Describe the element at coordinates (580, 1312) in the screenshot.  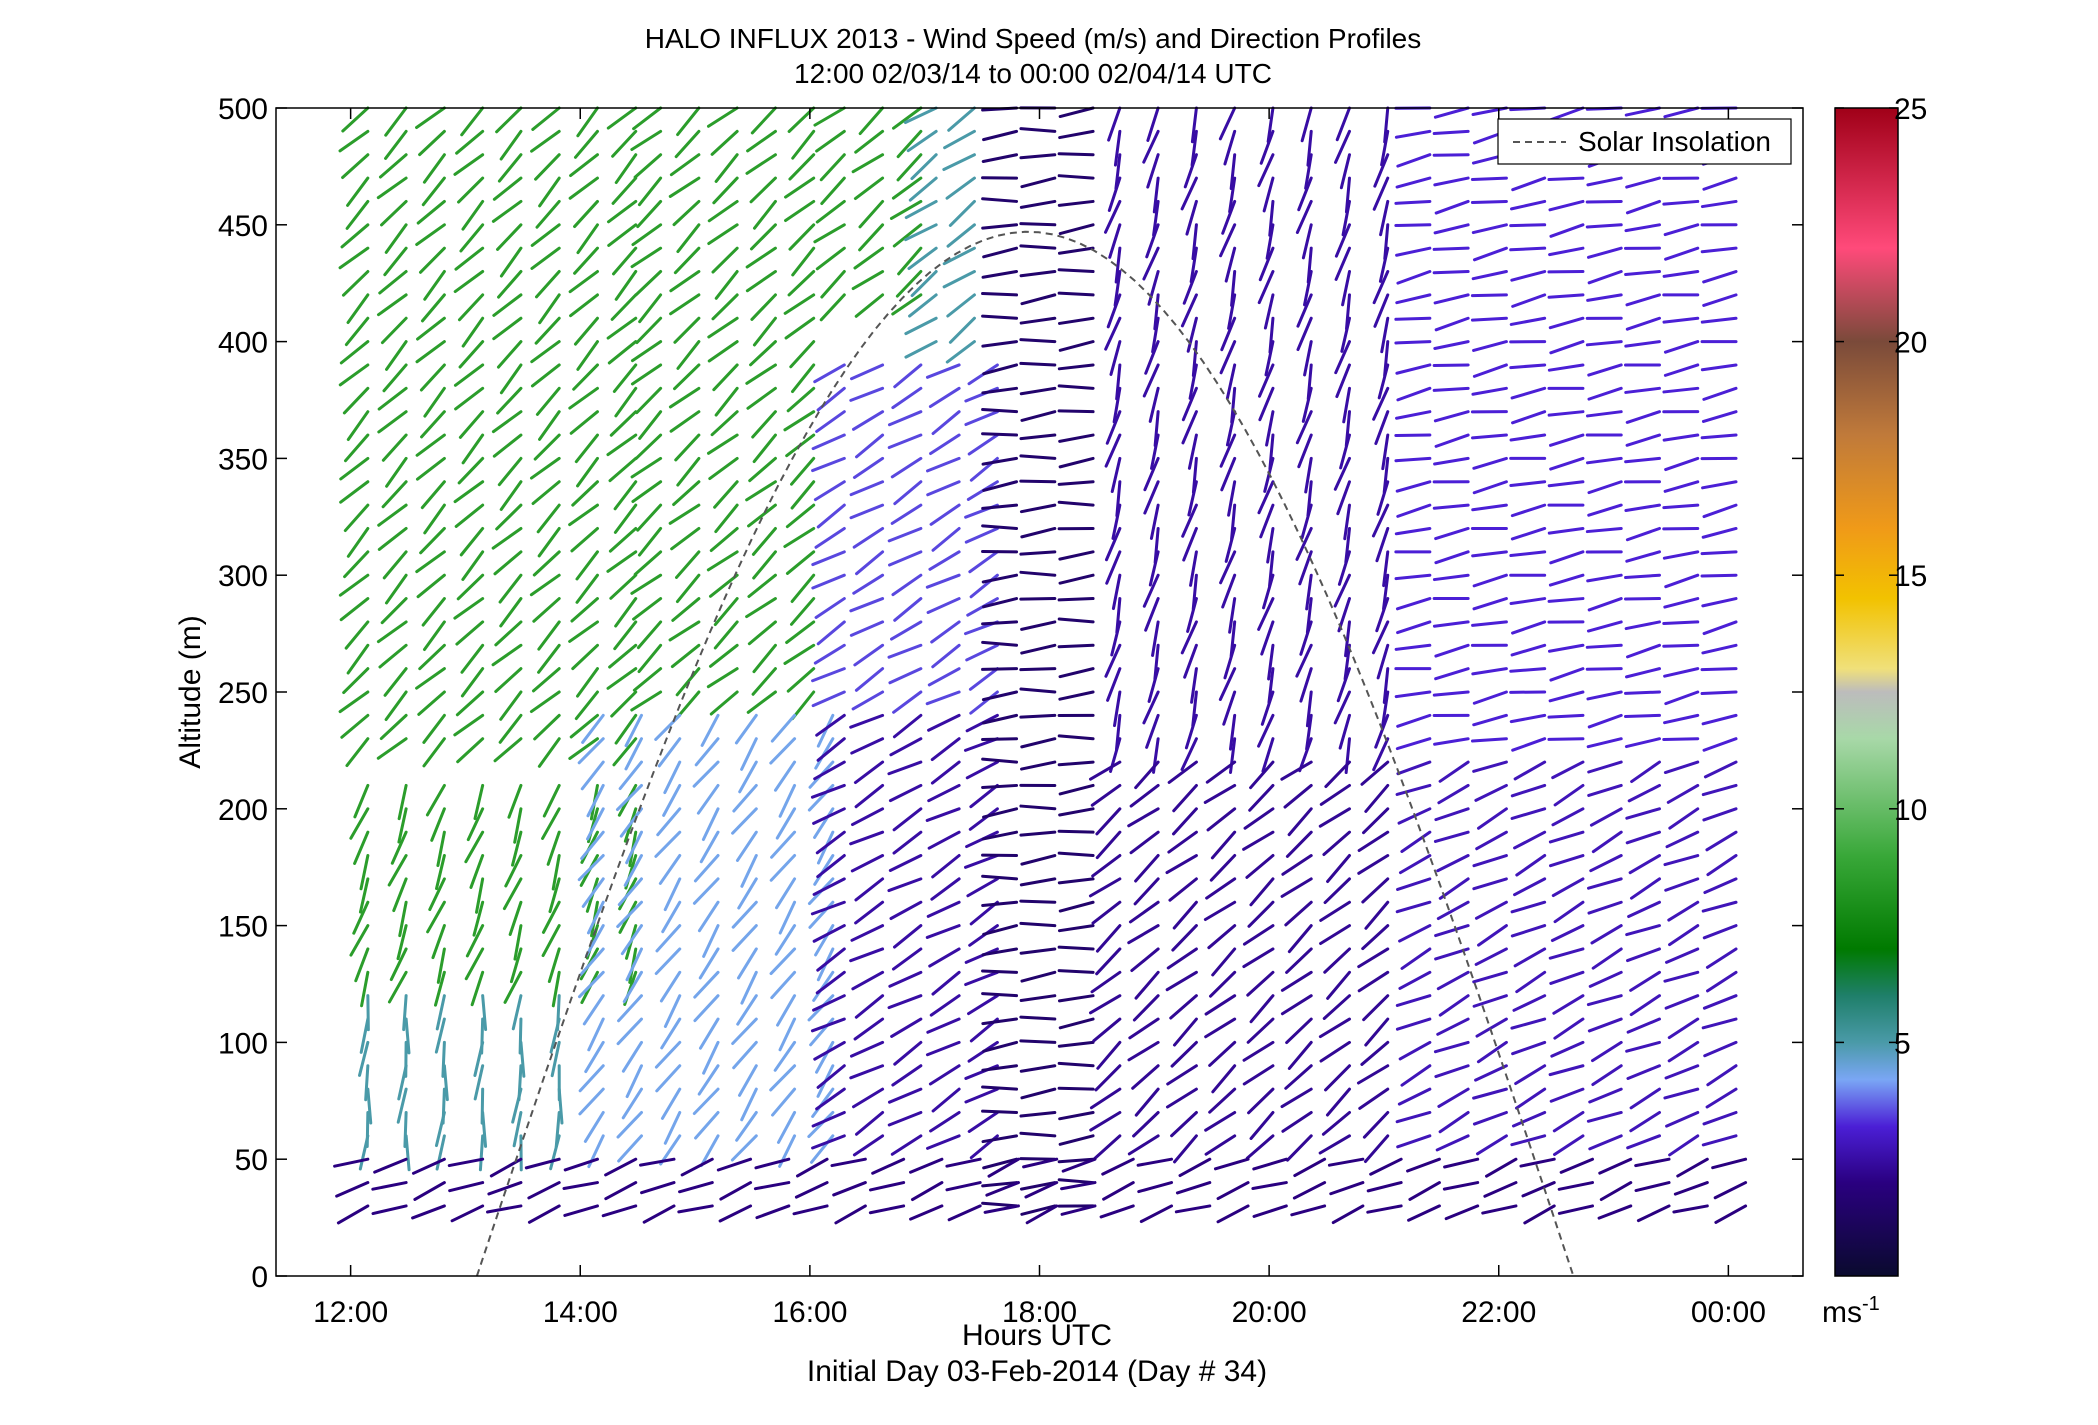
I see `x-tick-label: 14:00` at that location.